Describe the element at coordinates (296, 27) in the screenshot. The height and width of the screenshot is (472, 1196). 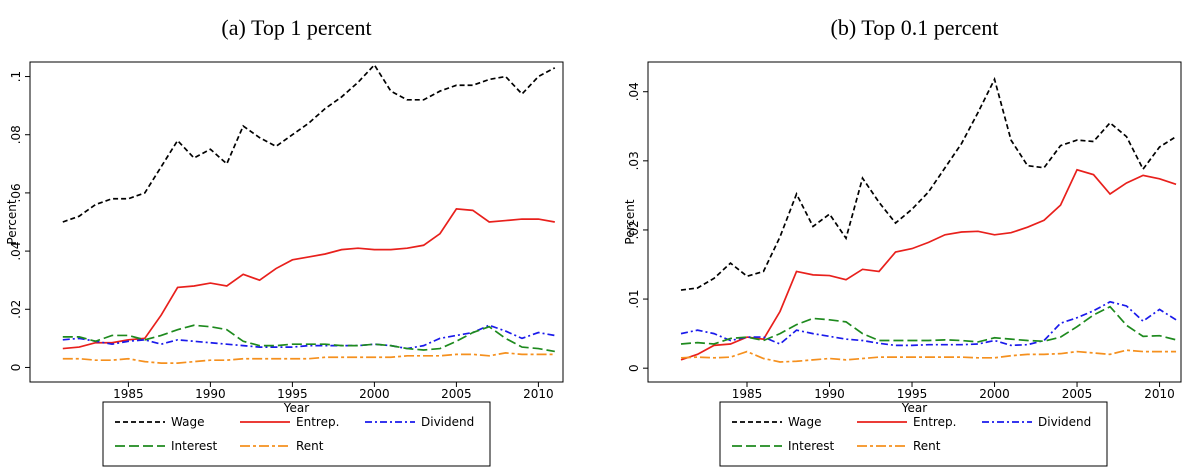
I see `chart-title: (a) Top 1 percent` at that location.